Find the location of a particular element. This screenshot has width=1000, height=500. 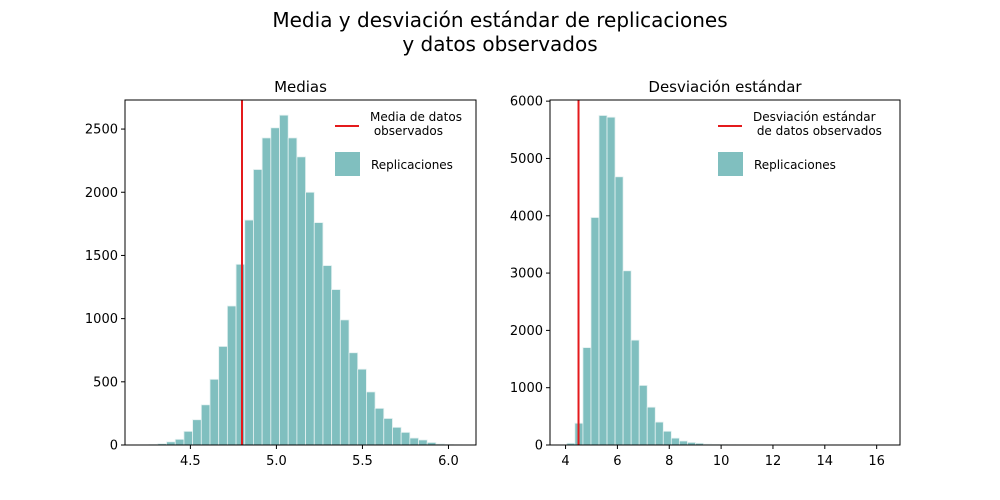

x-tick-label: 10 is located at coordinates (721, 461).